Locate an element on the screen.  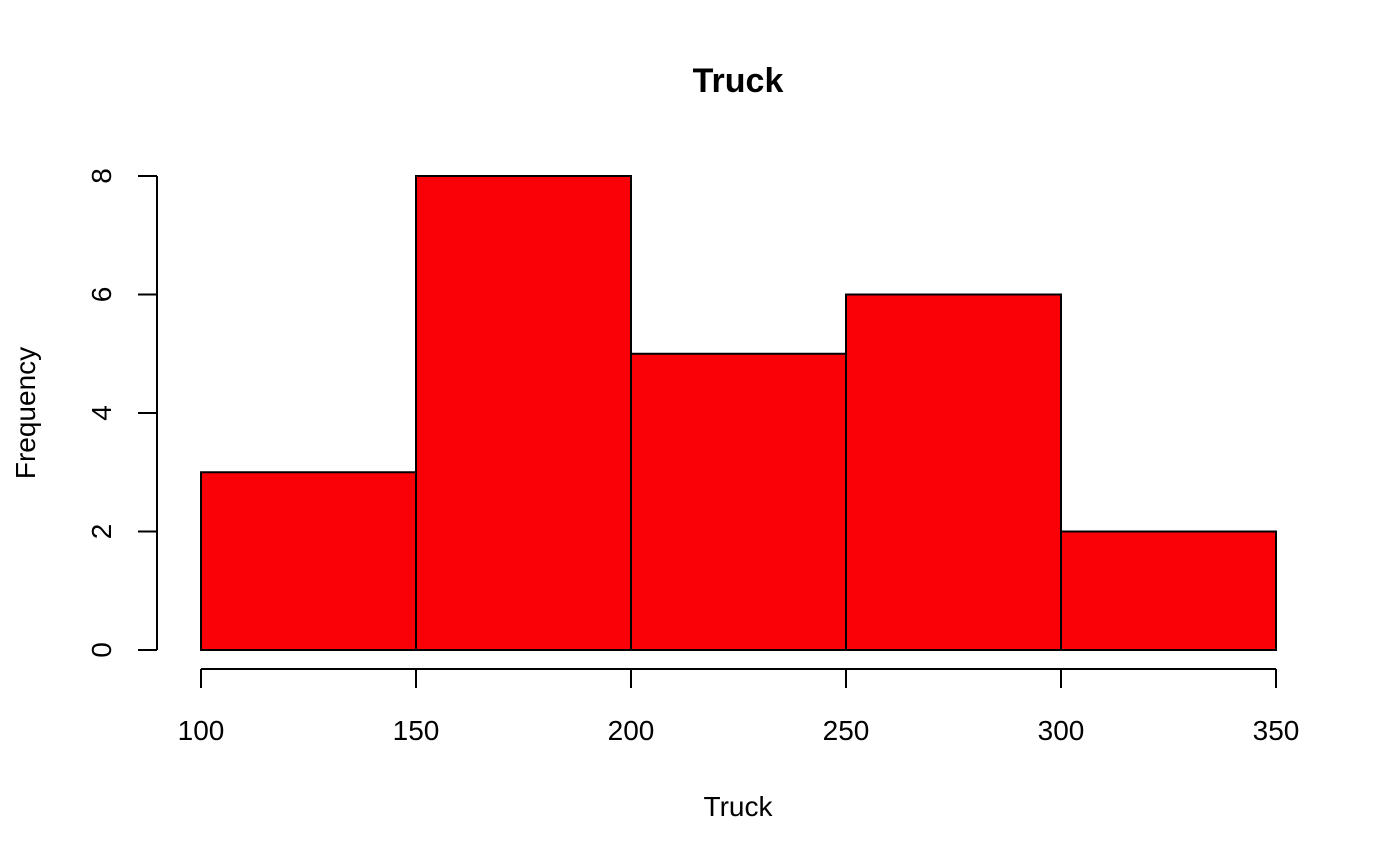
x-tick-label-300: 300 is located at coordinates (1061, 730).